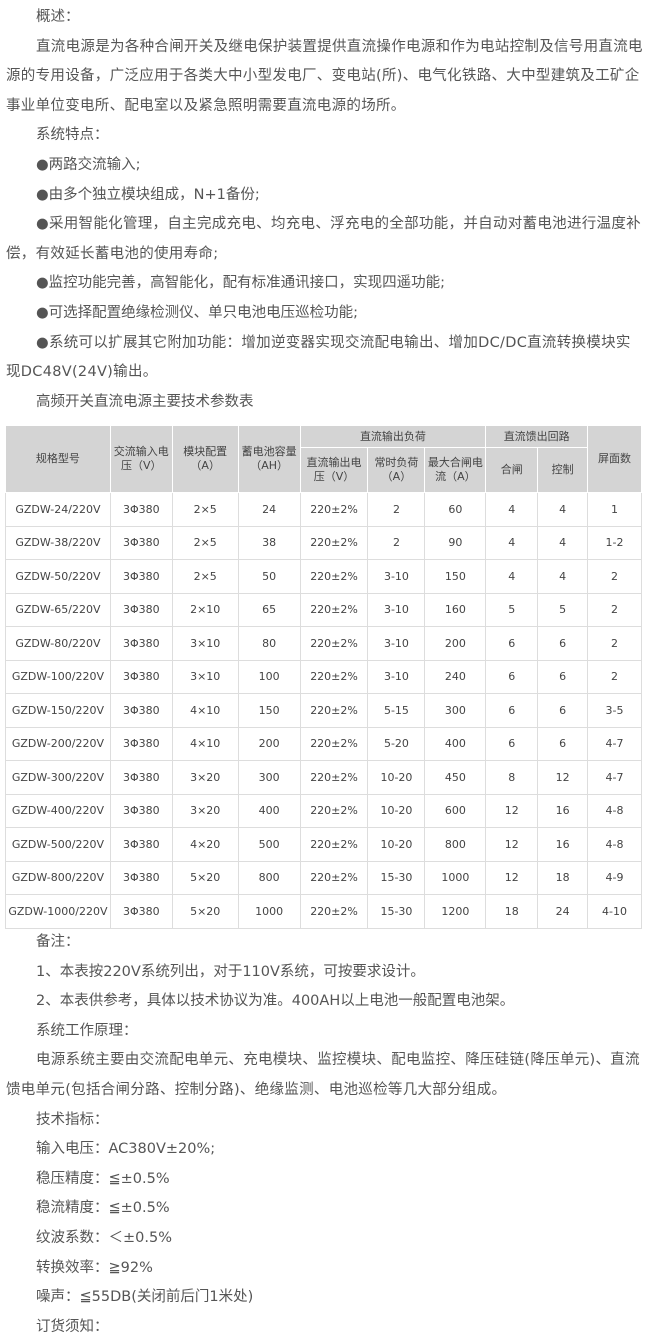  Describe the element at coordinates (563, 810) in the screenshot. I see `table-cell: 16` at that location.